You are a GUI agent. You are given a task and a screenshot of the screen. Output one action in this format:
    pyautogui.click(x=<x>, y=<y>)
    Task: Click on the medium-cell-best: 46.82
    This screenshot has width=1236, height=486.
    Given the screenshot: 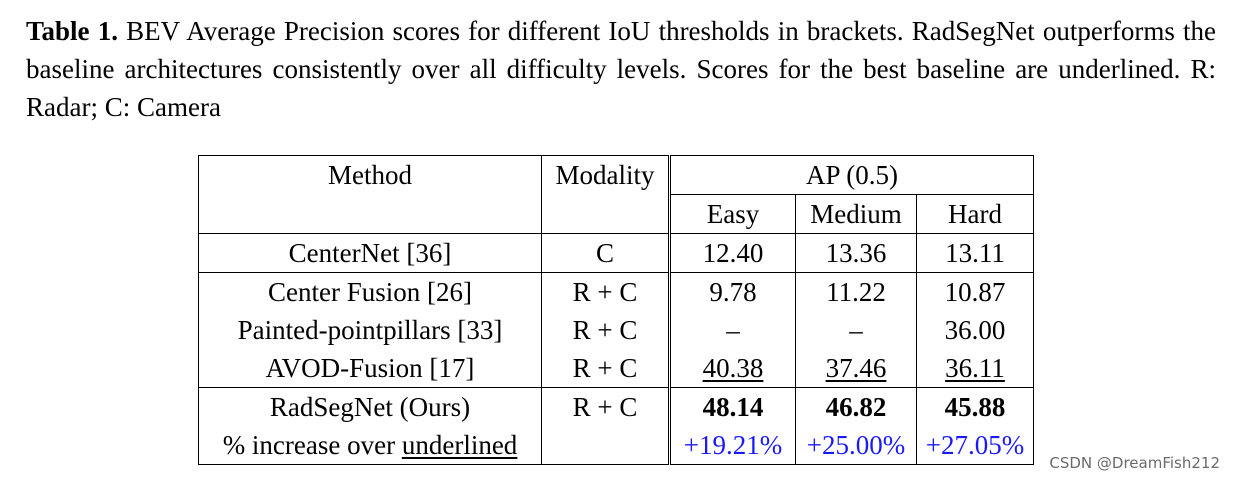 What is the action you would take?
    pyautogui.click(x=856, y=406)
    